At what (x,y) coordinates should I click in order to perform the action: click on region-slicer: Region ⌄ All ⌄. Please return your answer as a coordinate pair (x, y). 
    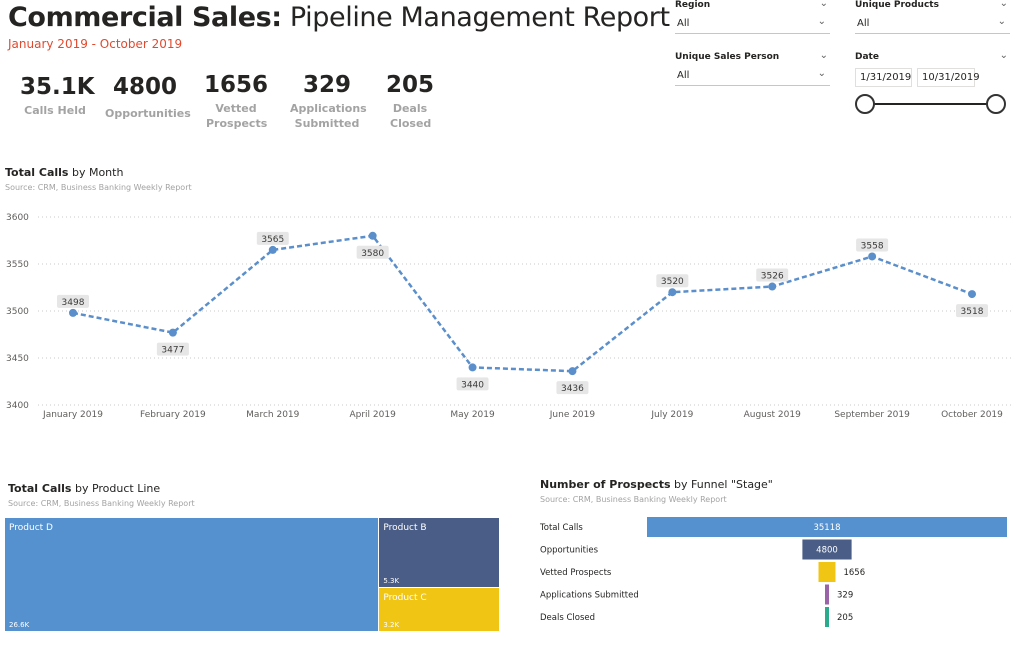
    Looking at the image, I should click on (752, 17).